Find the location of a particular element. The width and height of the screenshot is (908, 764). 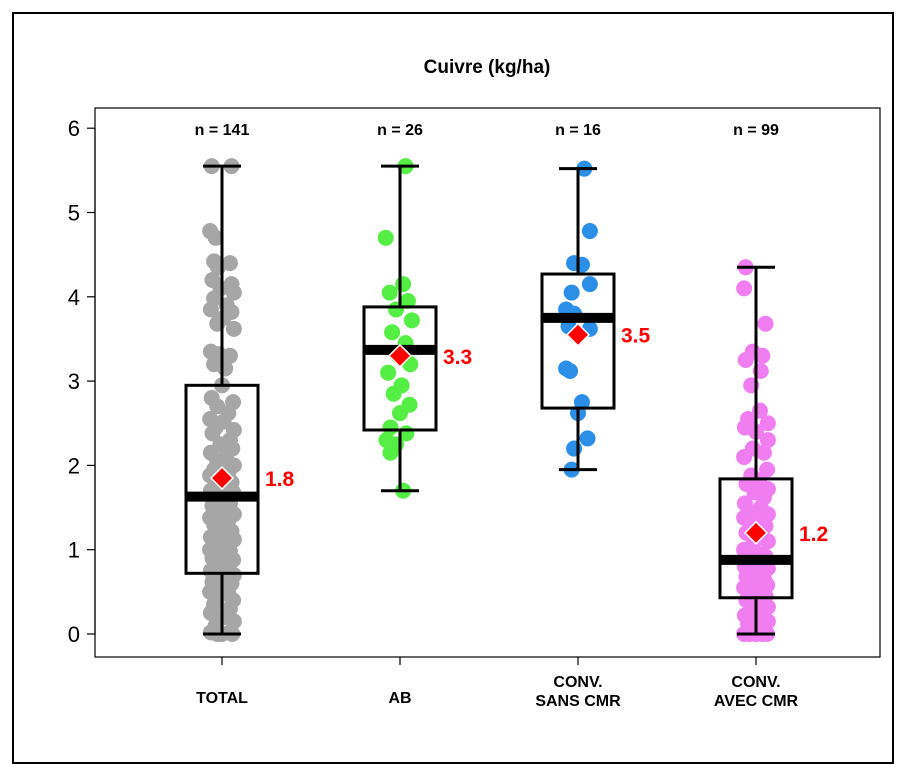

x-tick-label-line: AB is located at coordinates (399, 698).